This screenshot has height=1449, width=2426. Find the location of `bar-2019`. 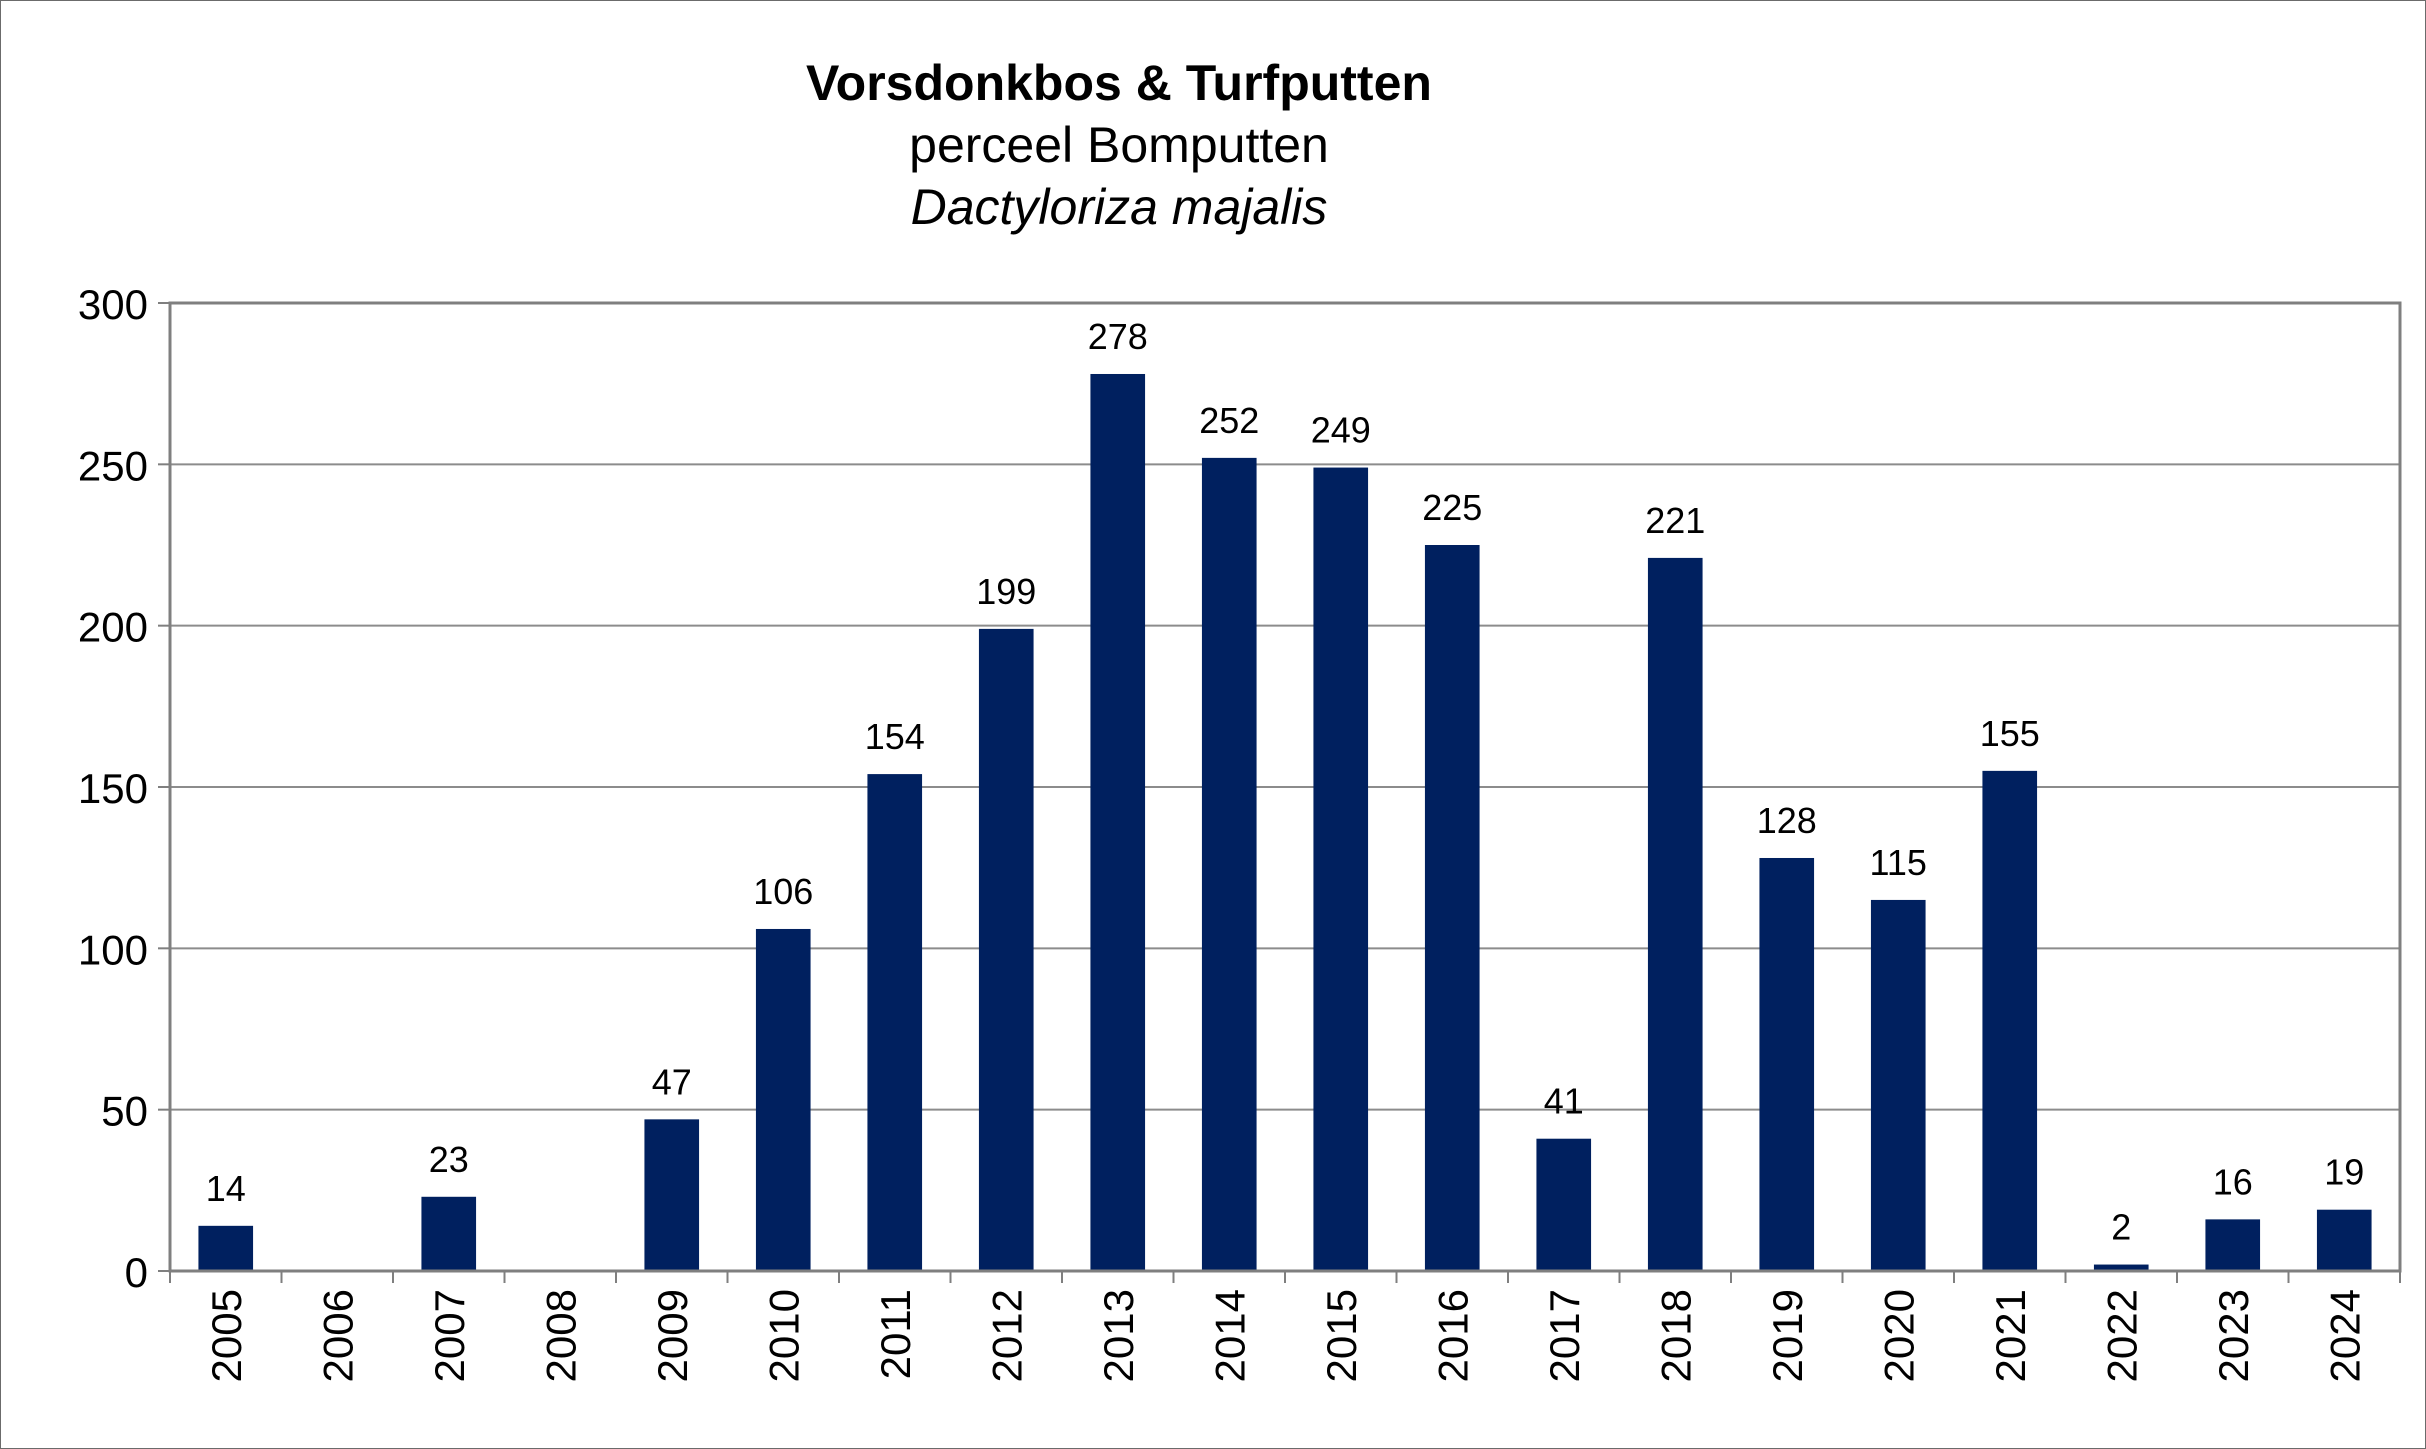

bar-2019 is located at coordinates (1787, 1064).